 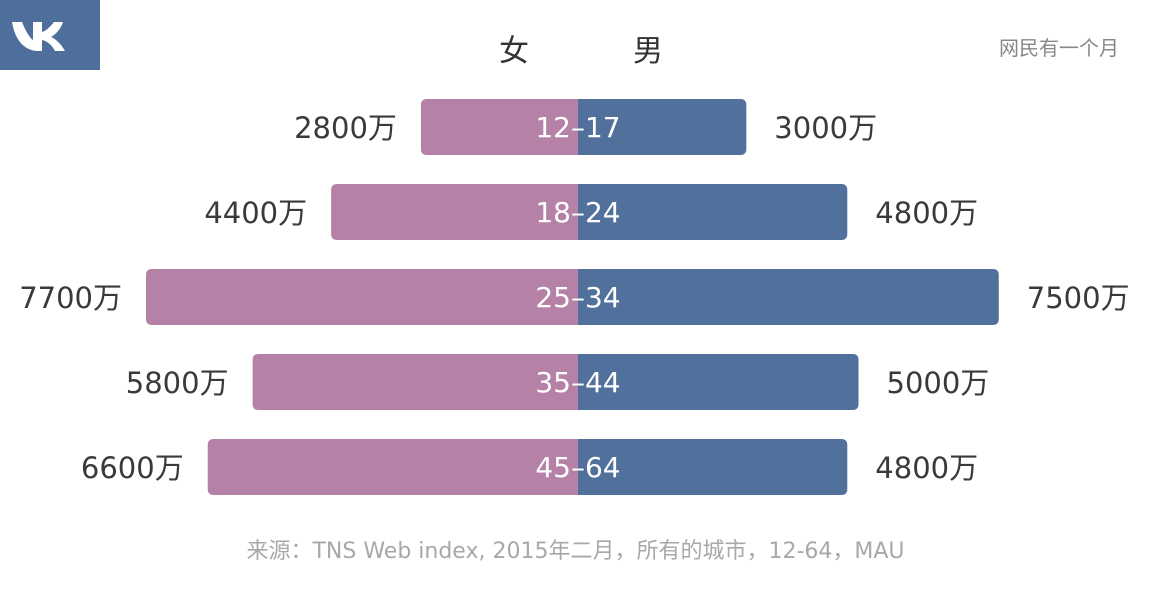 What do you see at coordinates (255, 213) in the screenshot?
I see `female-value-label: 4400万` at bounding box center [255, 213].